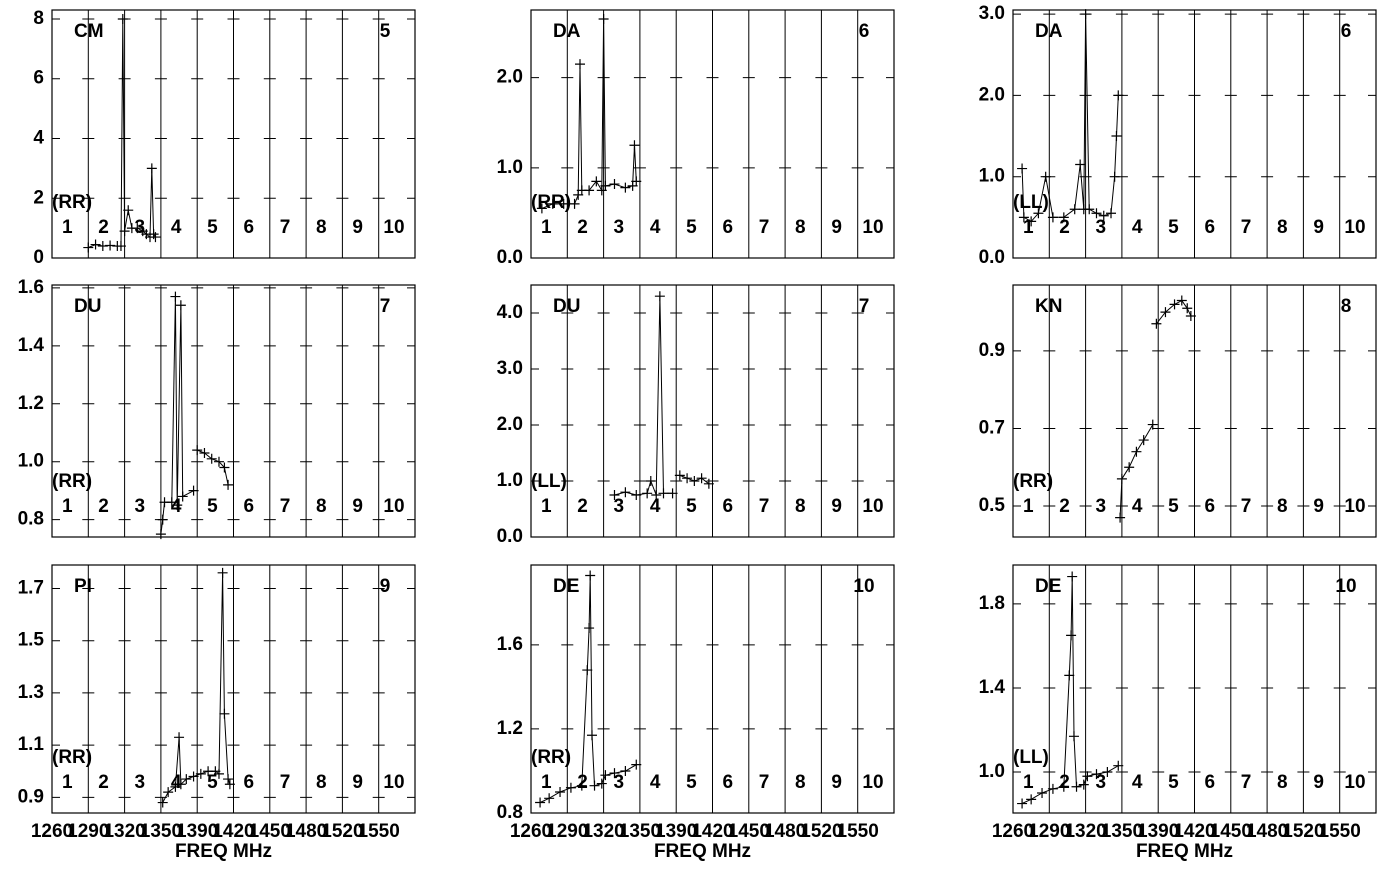  Describe the element at coordinates (31, 345) in the screenshot. I see `y-tick-label: 1.4` at that location.